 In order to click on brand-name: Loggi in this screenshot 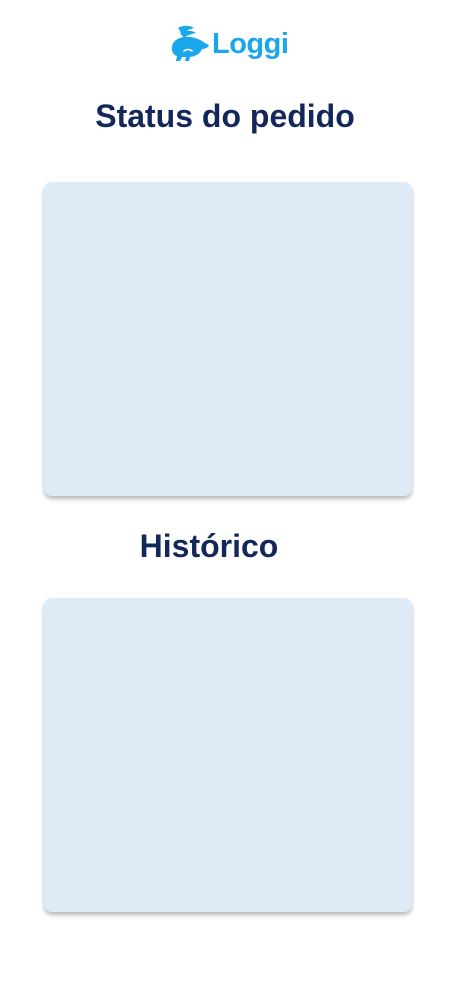, I will do `click(250, 44)`.